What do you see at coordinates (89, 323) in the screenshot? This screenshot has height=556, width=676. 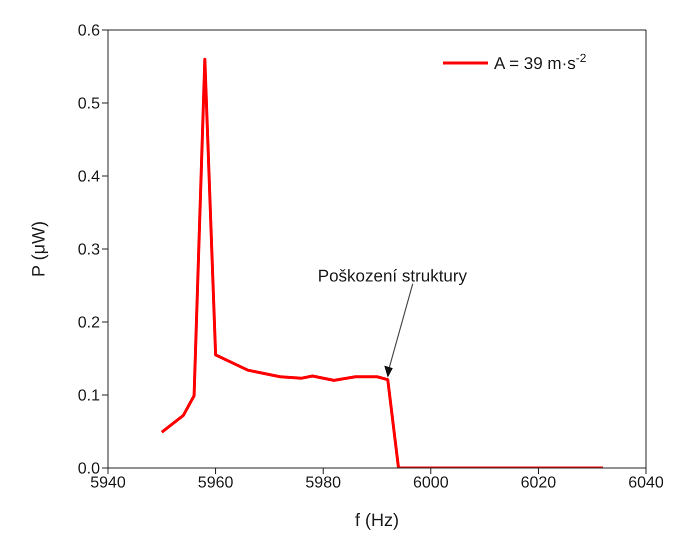 I see `y-tick-label: 0.2` at bounding box center [89, 323].